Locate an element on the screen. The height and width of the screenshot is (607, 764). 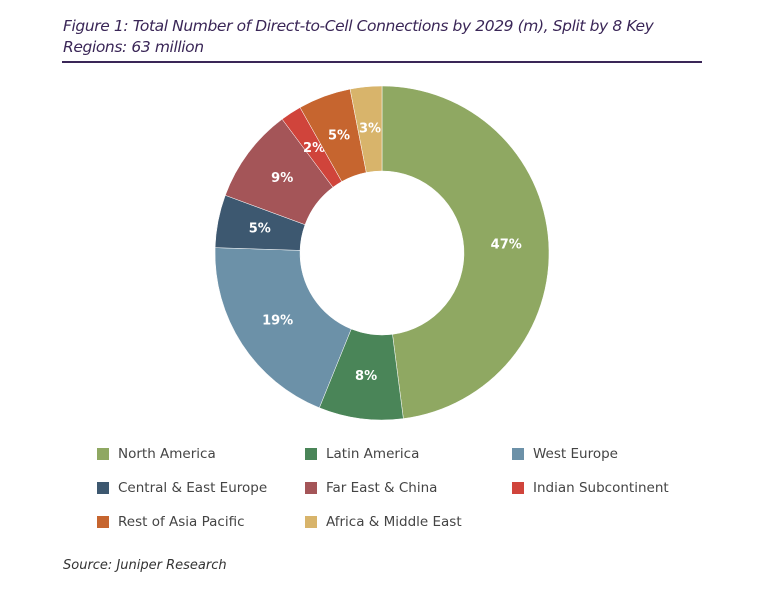
source-note: Source: Juniper Research is located at coordinates (145, 565).